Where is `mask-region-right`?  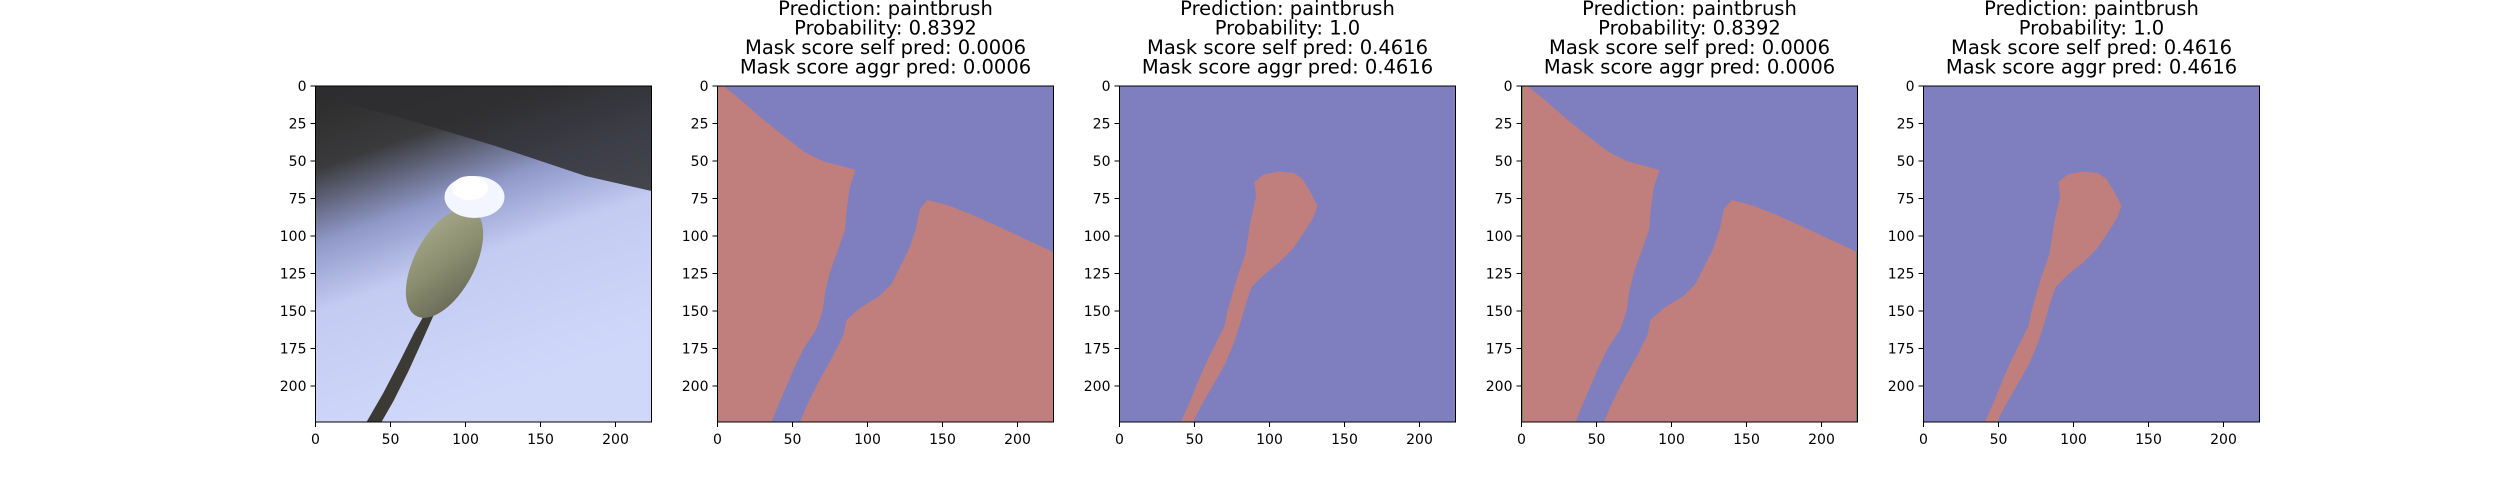 mask-region-right is located at coordinates (927, 311).